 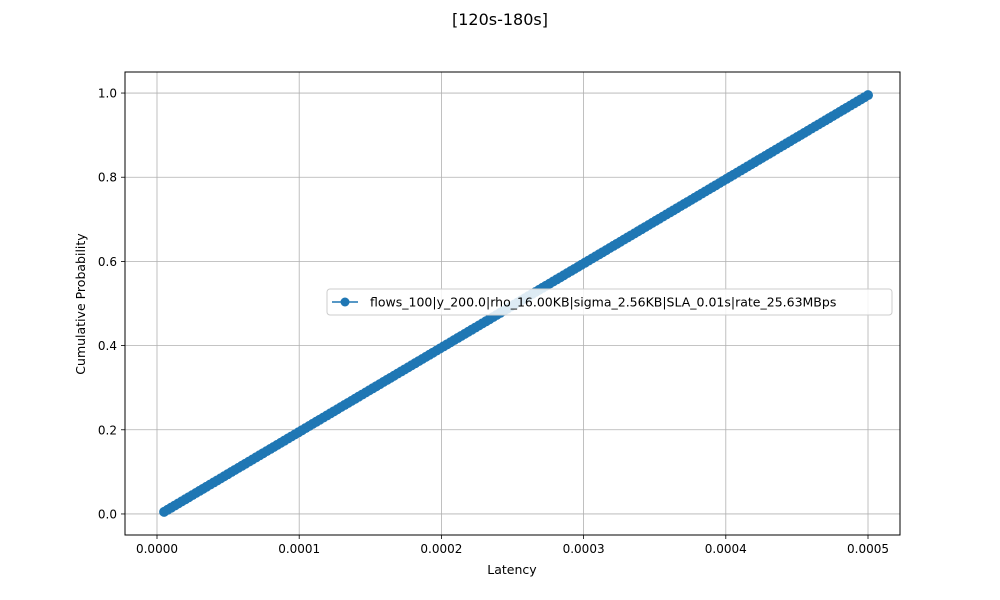 I want to click on legend-marker-swatch, so click(x=345, y=302).